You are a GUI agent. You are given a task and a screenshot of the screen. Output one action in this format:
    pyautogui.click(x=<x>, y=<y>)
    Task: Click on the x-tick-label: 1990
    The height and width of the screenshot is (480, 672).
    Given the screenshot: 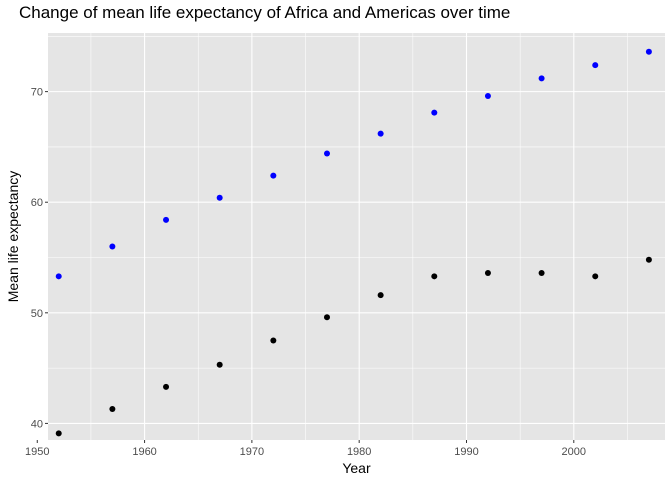 What is the action you would take?
    pyautogui.click(x=466, y=452)
    